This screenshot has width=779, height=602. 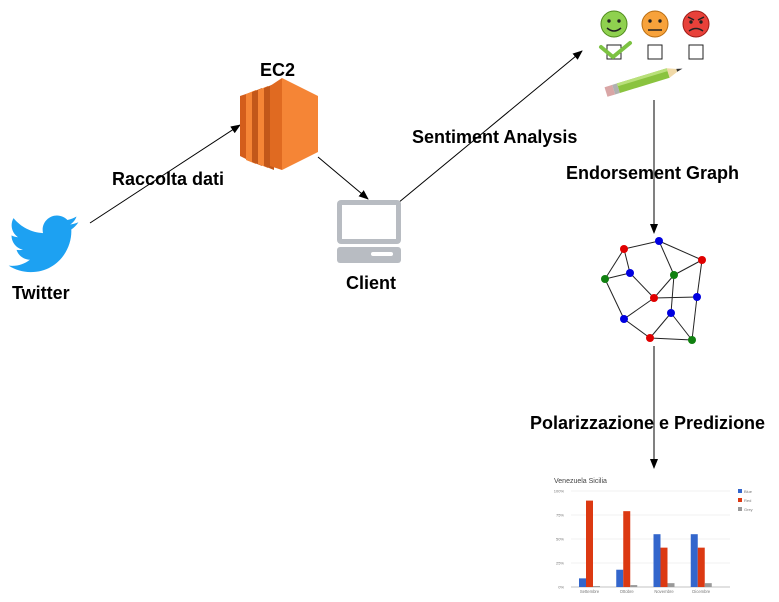 I want to click on twitter-bird-icon, so click(x=43, y=244).